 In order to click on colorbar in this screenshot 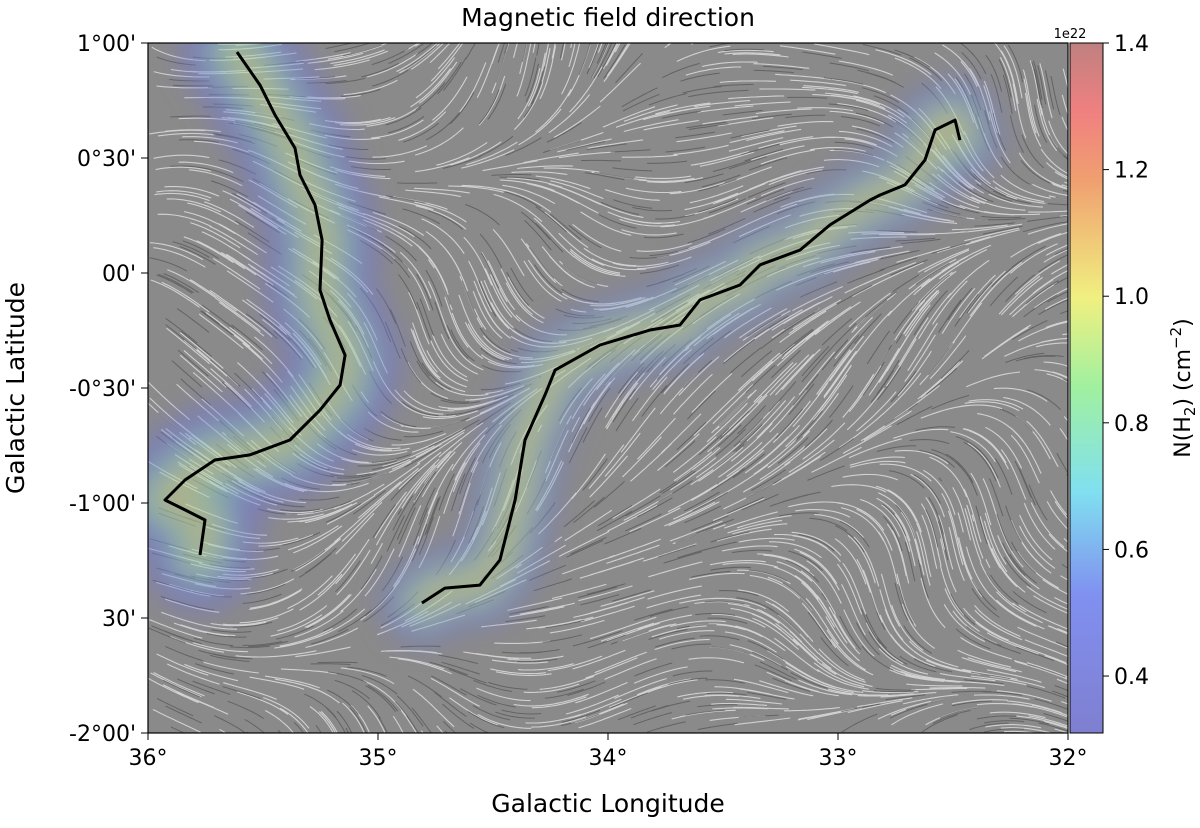, I will do `click(1086, 388)`.